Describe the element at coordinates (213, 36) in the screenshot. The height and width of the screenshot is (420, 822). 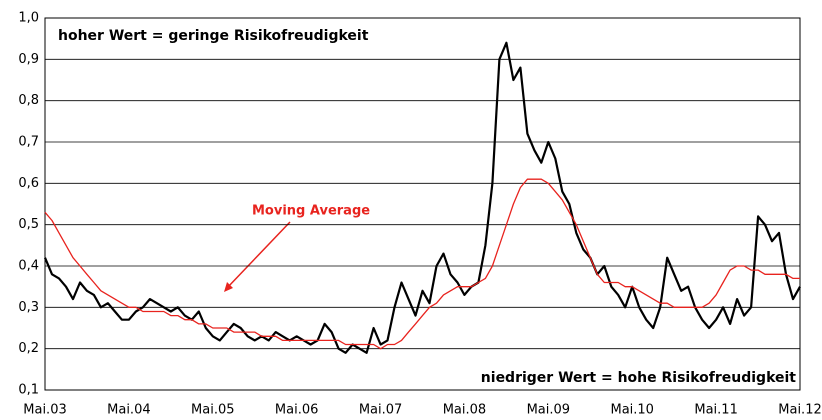
I see `annotation: hoher Wert = geringe Risikofreudigkeit` at that location.